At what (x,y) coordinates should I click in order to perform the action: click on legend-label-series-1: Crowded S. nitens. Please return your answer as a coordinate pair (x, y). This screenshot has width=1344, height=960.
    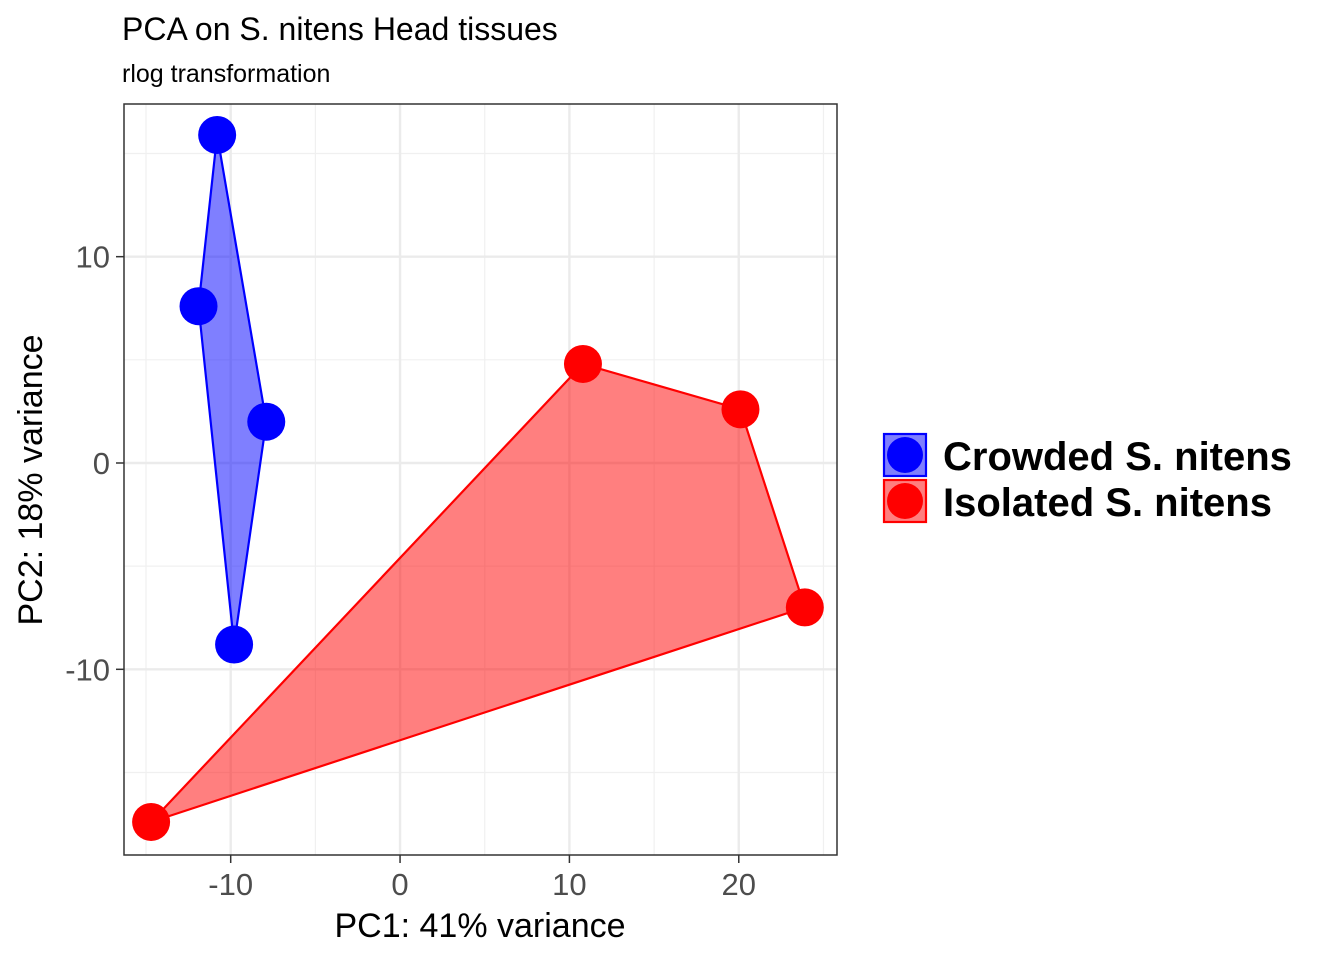
    Looking at the image, I should click on (1117, 457).